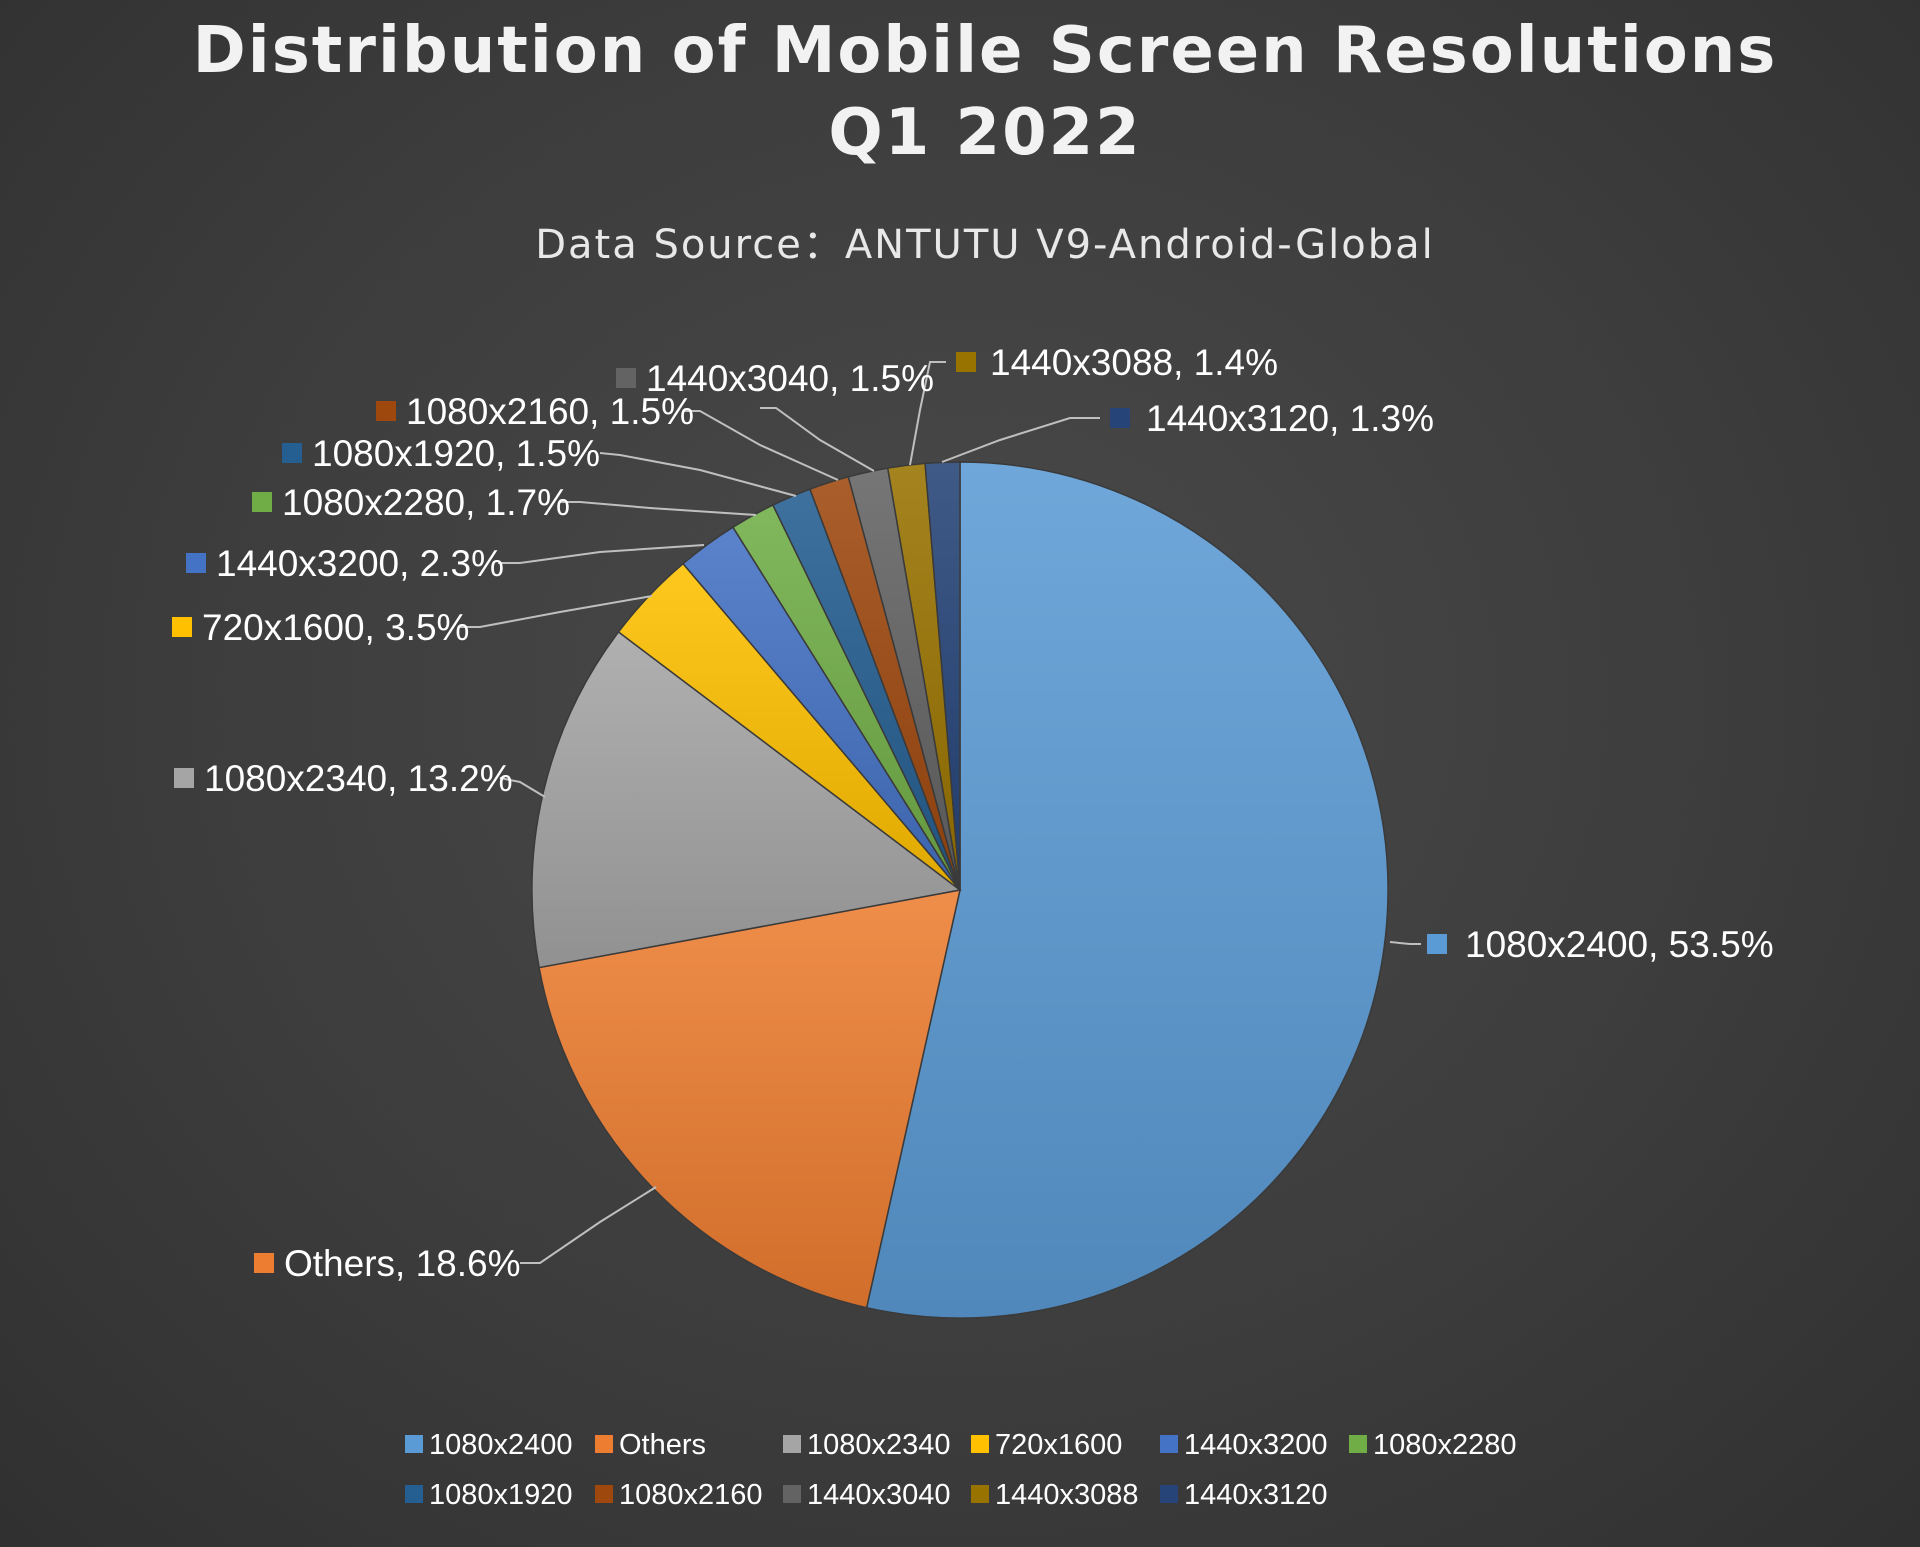 This screenshot has height=1547, width=1920. Describe the element at coordinates (749, 1099) in the screenshot. I see `pie-slice-others` at that location.